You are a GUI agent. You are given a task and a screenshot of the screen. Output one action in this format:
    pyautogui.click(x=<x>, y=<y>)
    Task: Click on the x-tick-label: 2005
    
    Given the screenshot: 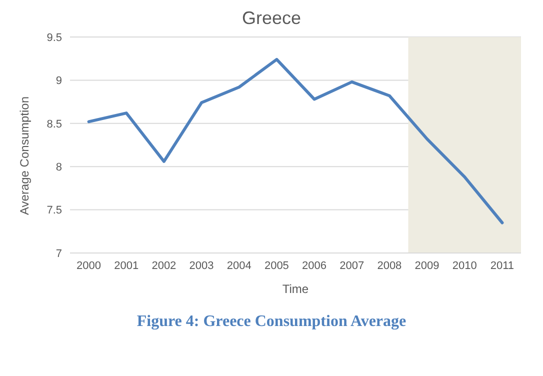 What is the action you would take?
    pyautogui.click(x=276, y=266)
    